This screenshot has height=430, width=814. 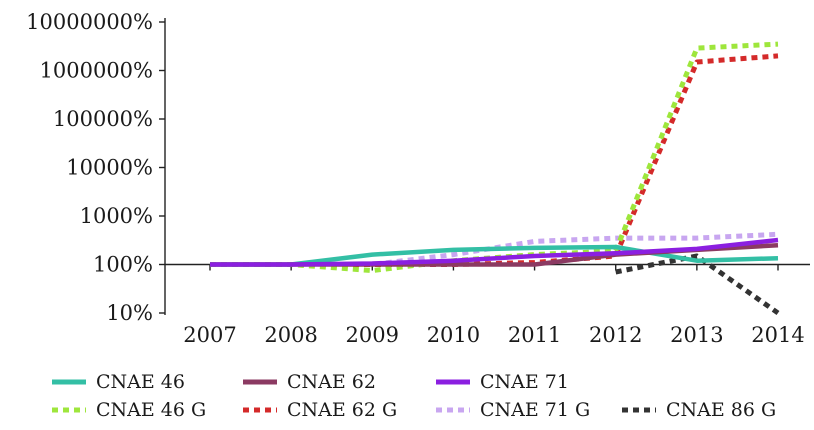 What do you see at coordinates (342, 410) in the screenshot?
I see `legend-label: CNAE 62 G` at bounding box center [342, 410].